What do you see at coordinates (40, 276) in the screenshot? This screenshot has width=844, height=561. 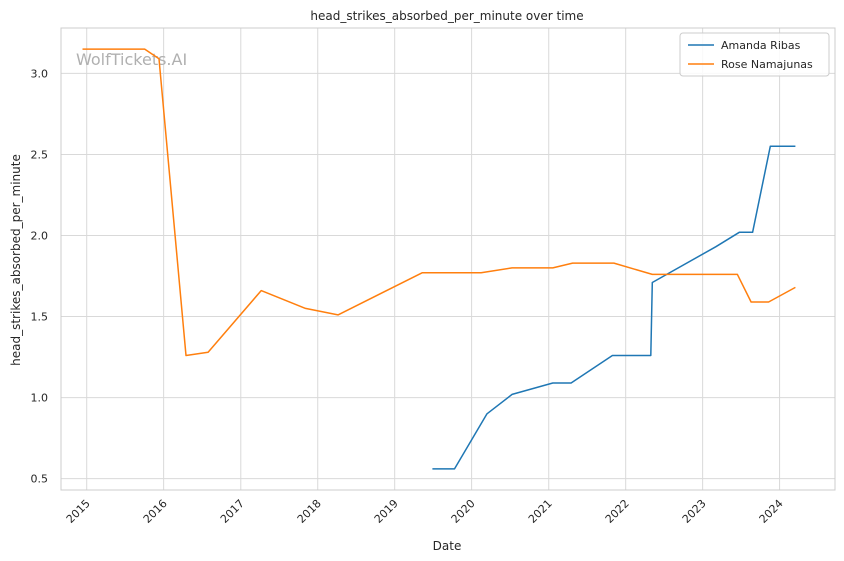 I see `y-axis-ticks: 0.5 1.0 1.5 2.0 2.5 3.0` at bounding box center [40, 276].